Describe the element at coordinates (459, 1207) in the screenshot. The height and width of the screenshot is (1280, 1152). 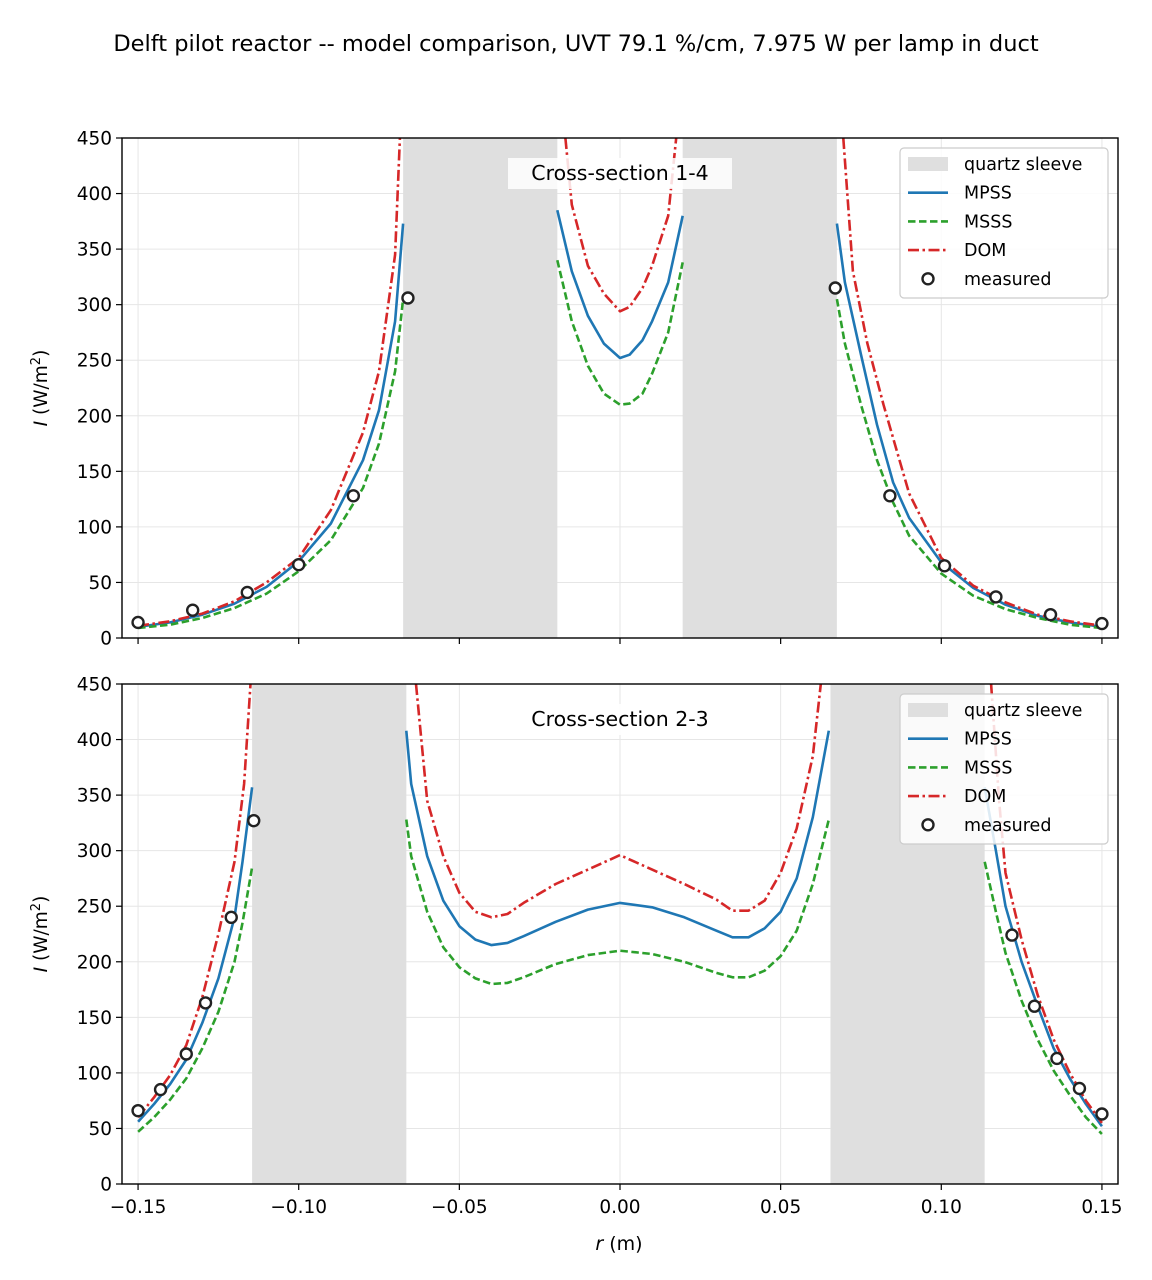
I see `x-tick-label: −0.05` at that location.